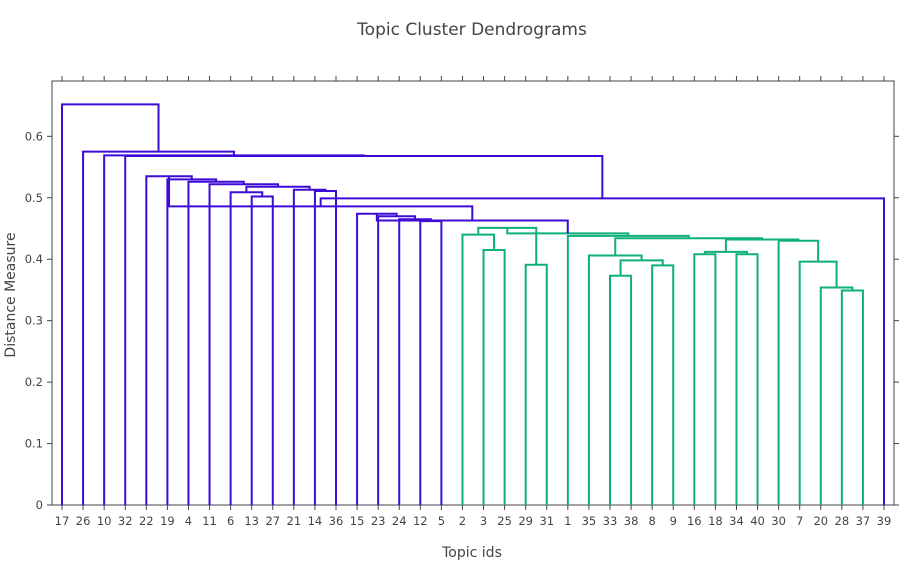  I want to click on x-tick-label: 2, so click(462, 521).